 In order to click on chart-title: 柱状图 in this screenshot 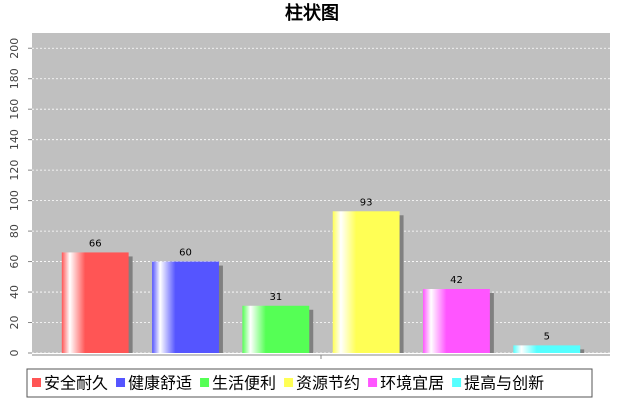, I will do `click(312, 13)`.